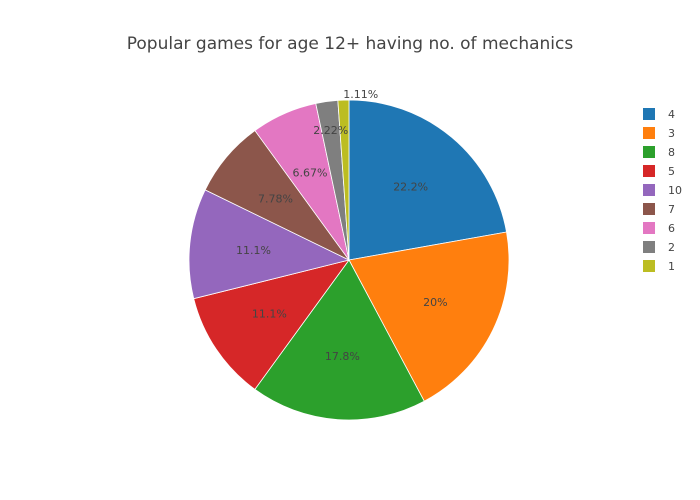  What do you see at coordinates (662, 190) in the screenshot?
I see `legend: 4 3 8 5 10 7 6 2 1` at bounding box center [662, 190].